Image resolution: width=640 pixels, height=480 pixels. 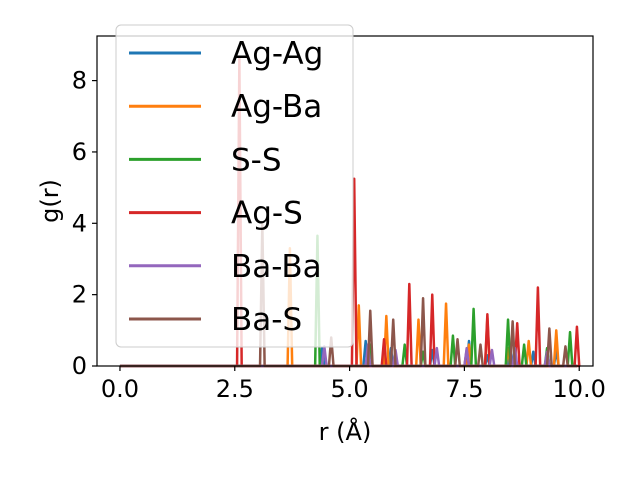 What do you see at coordinates (79, 223) in the screenshot?
I see `y-tick-label: 4` at bounding box center [79, 223].